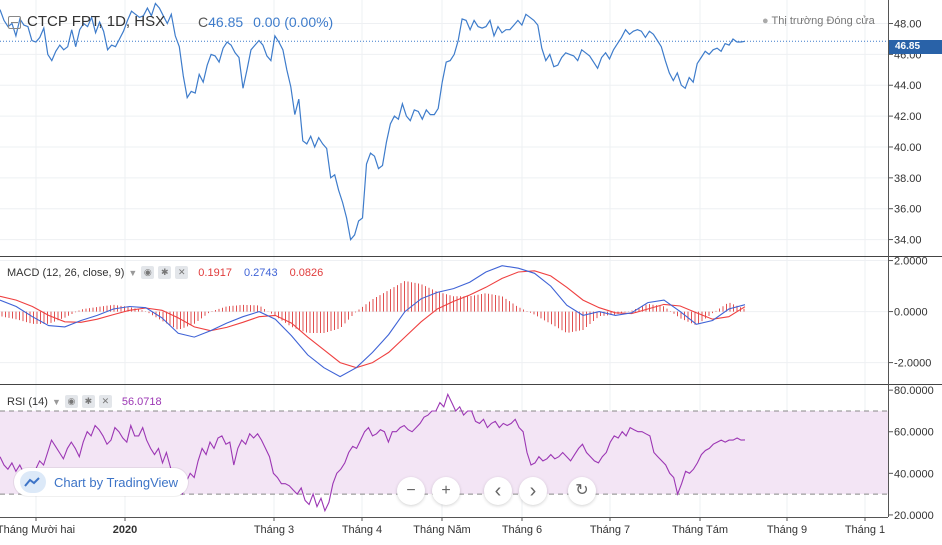 This screenshot has height=545, width=942. What do you see at coordinates (865, 530) in the screenshot?
I see `x-tick-label: Tháng 1` at bounding box center [865, 530].